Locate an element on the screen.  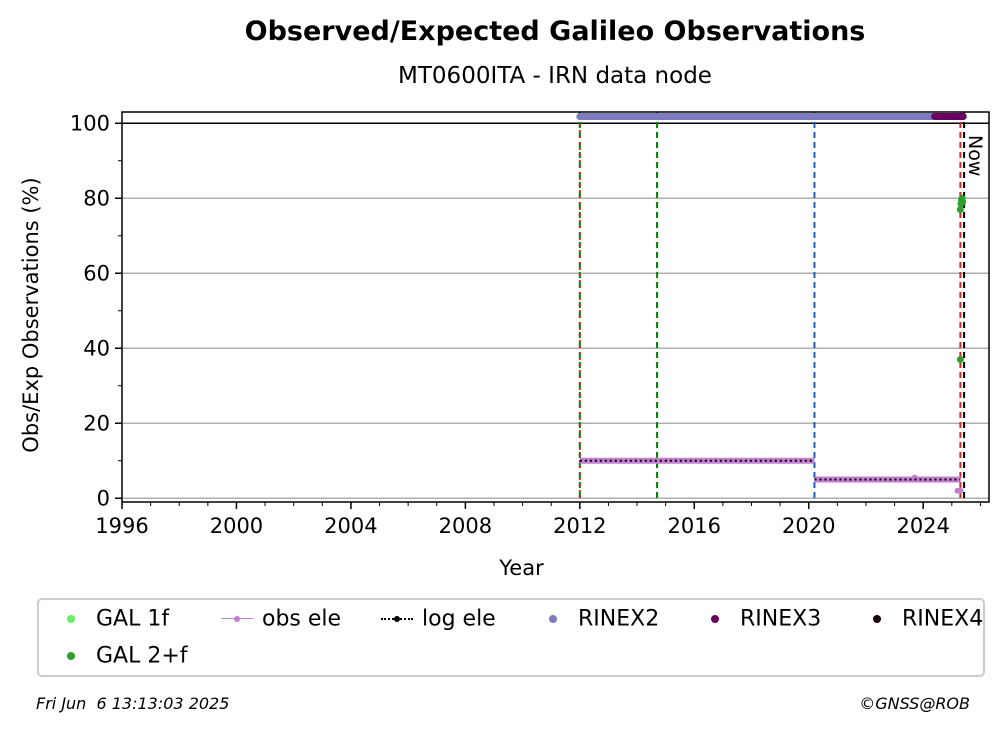
x-axis-label: Year is located at coordinates (521, 568).